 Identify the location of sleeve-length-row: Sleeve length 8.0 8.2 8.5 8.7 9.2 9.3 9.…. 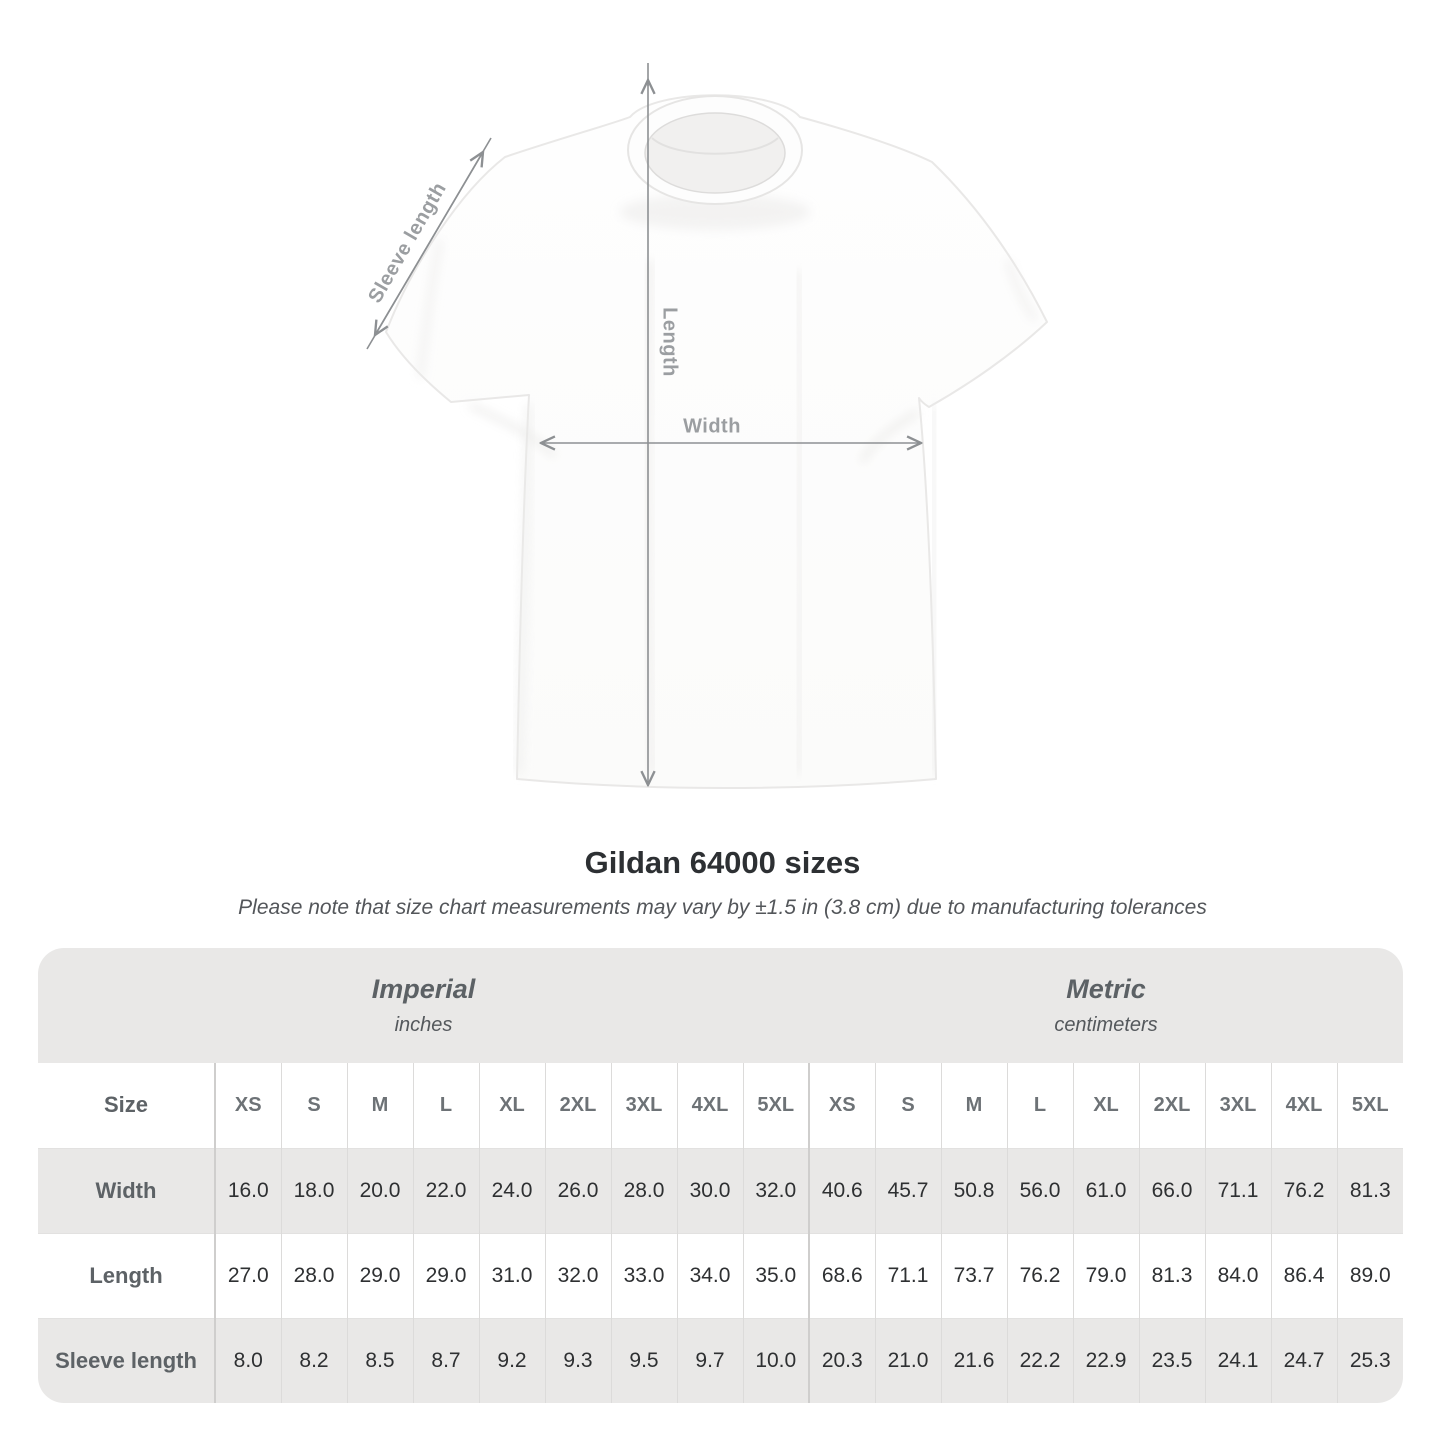
(720, 1360).